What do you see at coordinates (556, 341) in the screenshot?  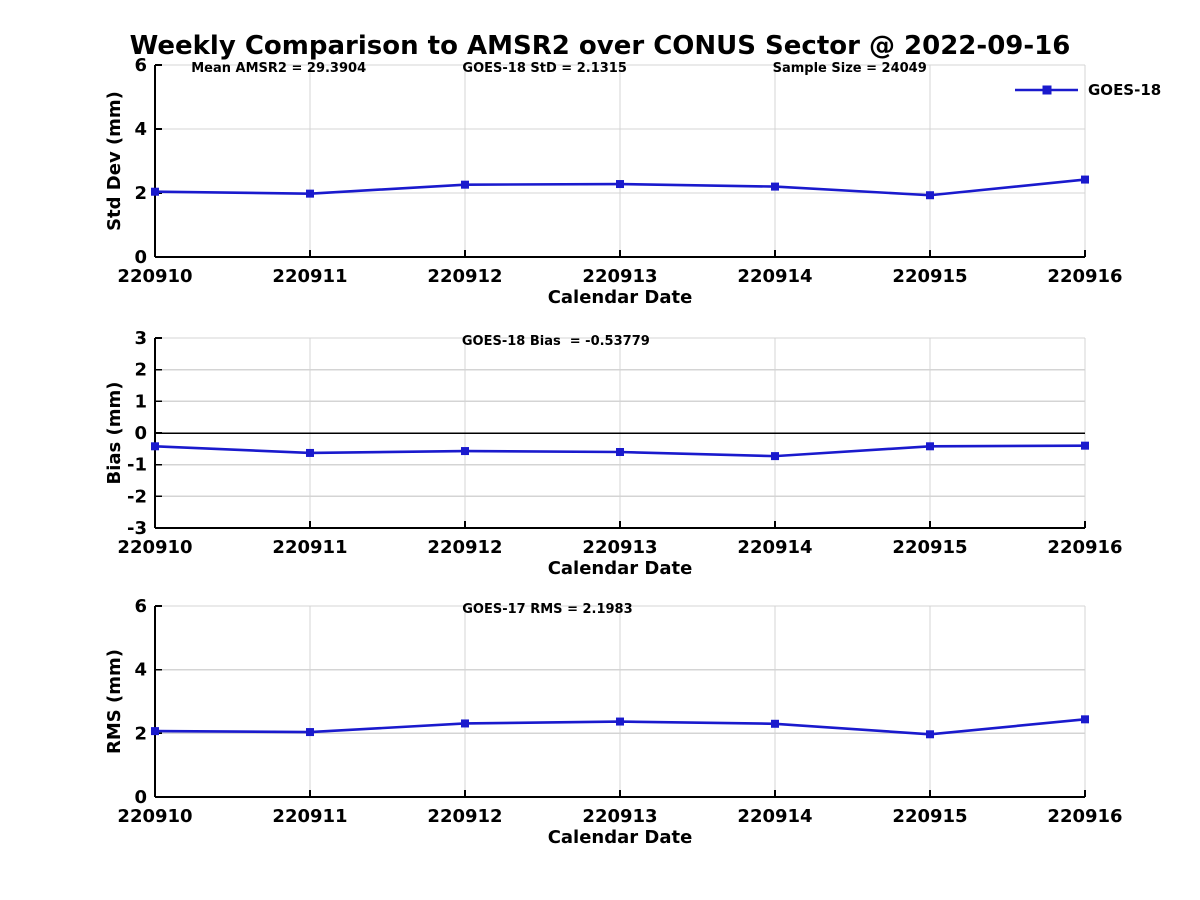 I see `annotation: GOES-18 Bias = -0.53779` at bounding box center [556, 341].